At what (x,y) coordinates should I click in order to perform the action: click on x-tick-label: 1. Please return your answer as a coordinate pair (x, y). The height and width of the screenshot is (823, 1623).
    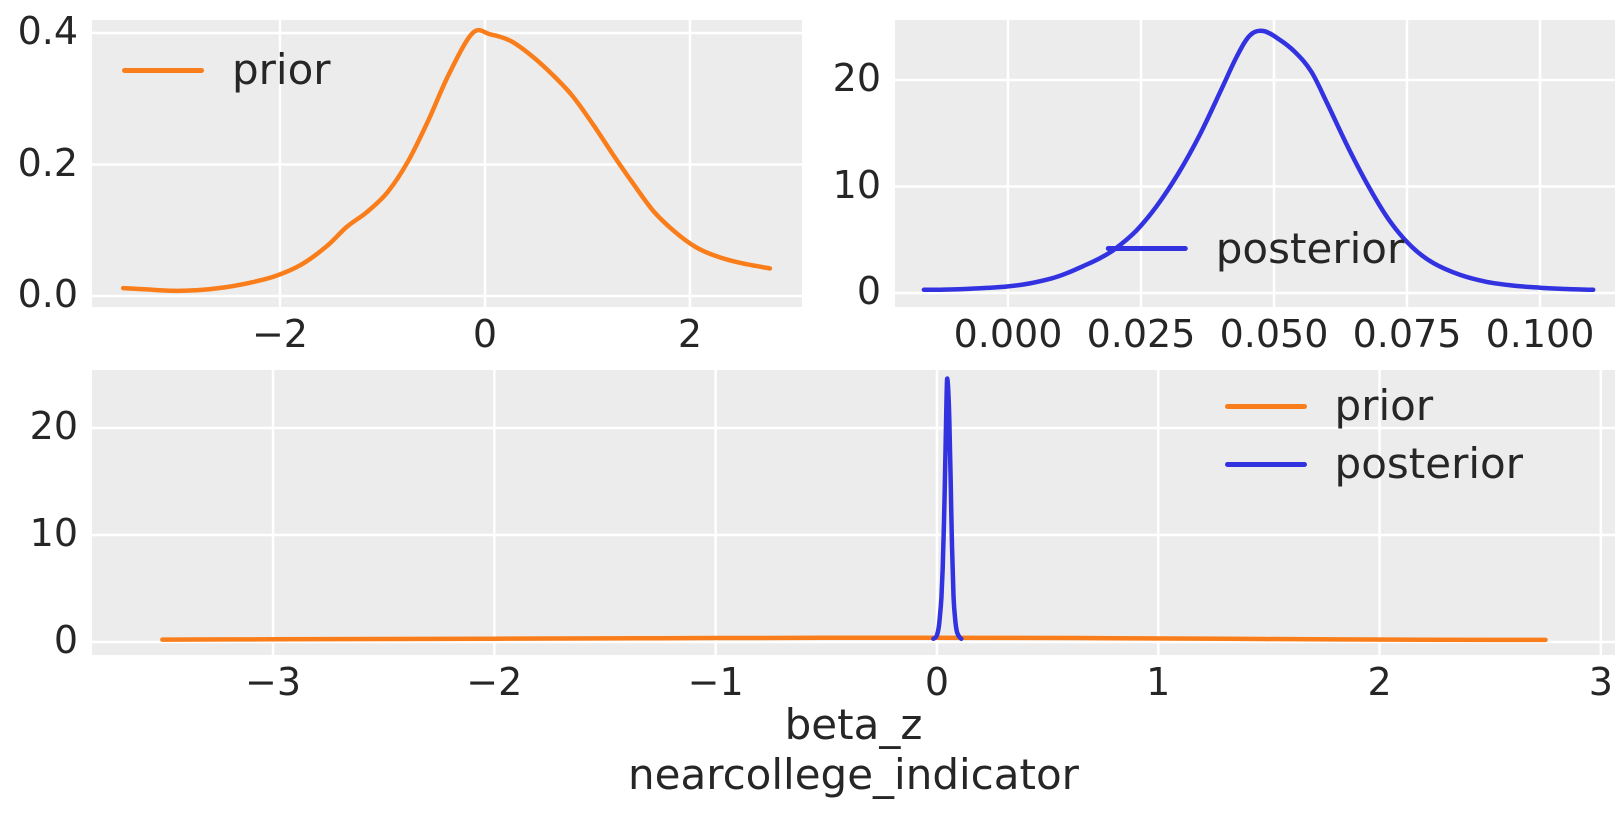
    Looking at the image, I should click on (1158, 682).